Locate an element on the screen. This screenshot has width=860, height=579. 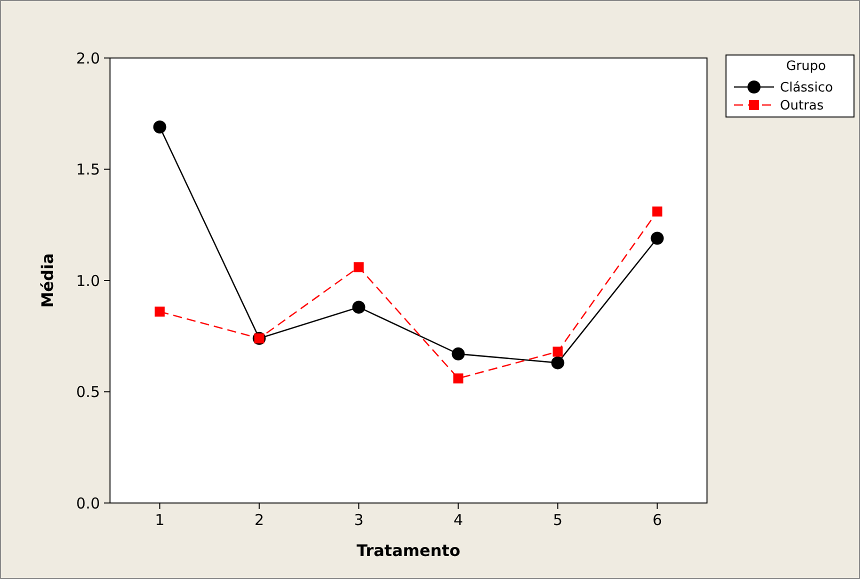
x-tick-label: 1 is located at coordinates (159, 520).